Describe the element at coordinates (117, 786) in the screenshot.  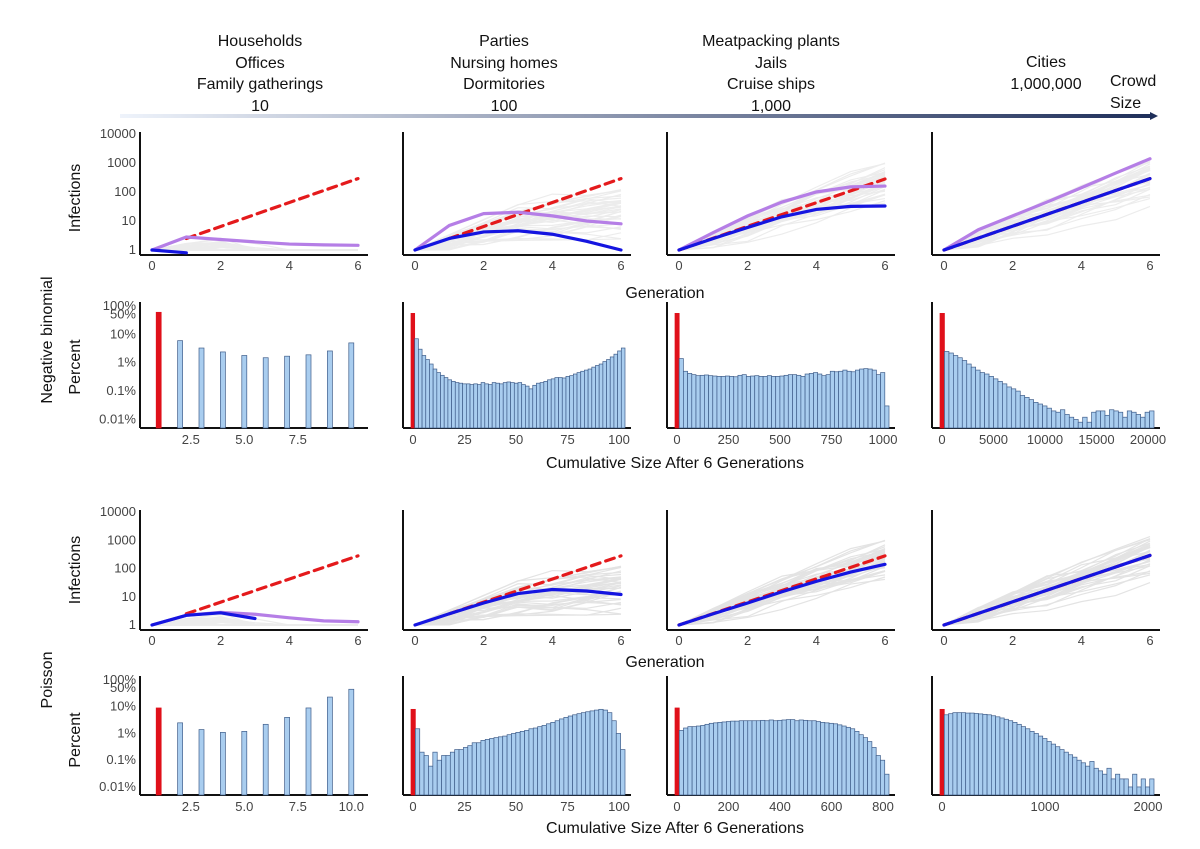
I see `y-tick-label: 0.01%` at that location.